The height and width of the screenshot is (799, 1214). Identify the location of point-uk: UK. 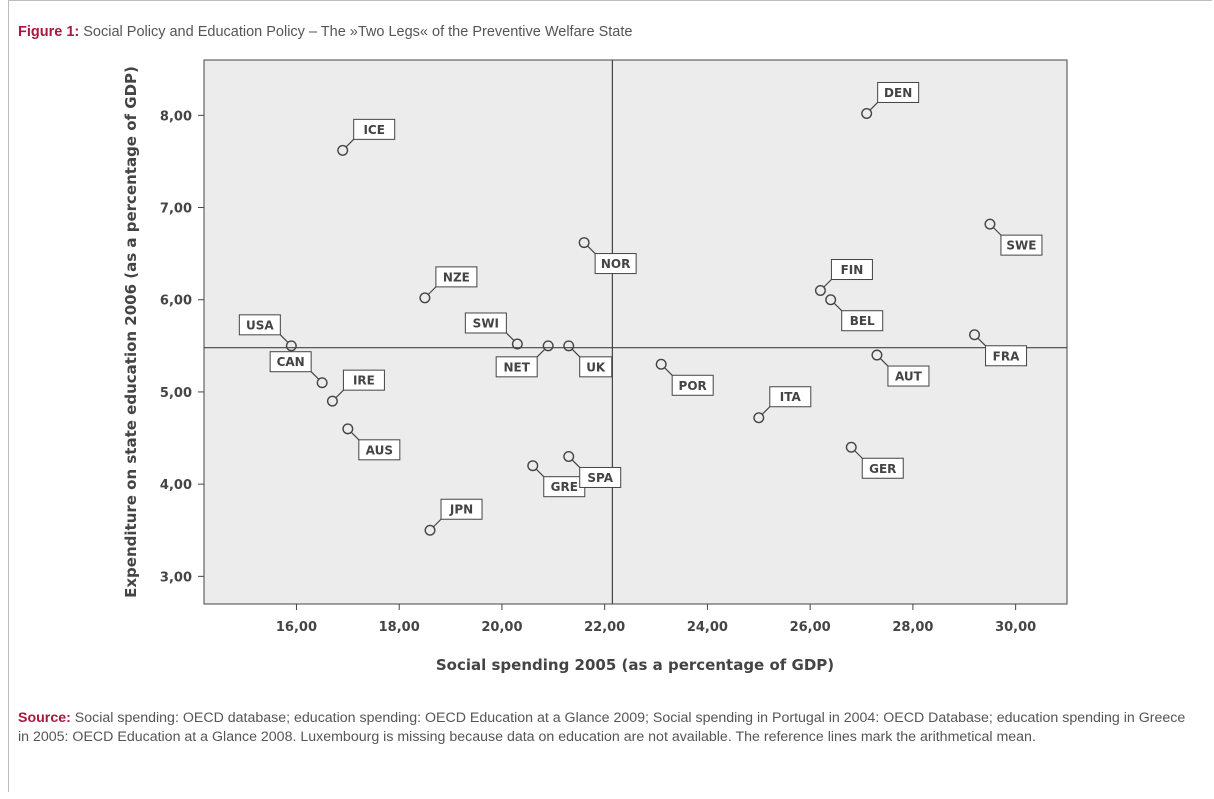
(588, 359).